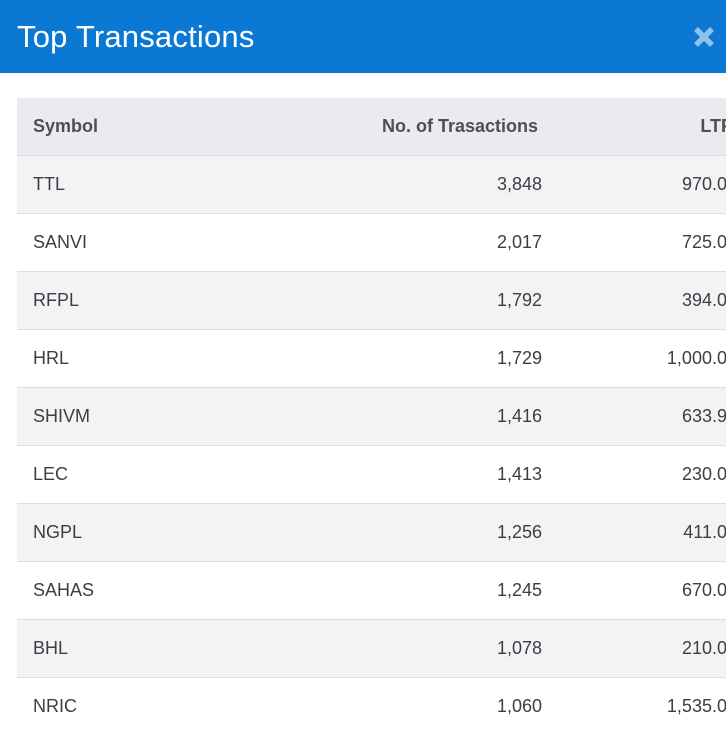  Describe the element at coordinates (62, 415) in the screenshot. I see `cell-symbol: SHIVM` at that location.